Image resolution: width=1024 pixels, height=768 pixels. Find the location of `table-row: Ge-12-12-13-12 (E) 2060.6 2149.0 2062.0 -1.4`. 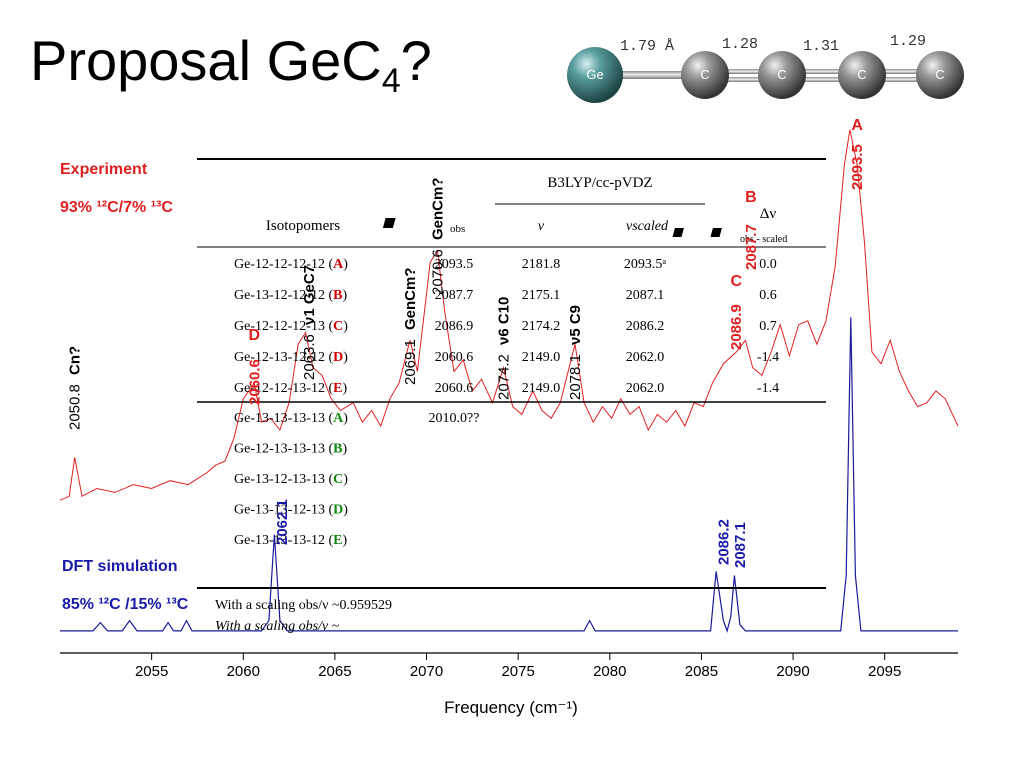

table-row: Ge-12-12-13-12 (E) 2060.6 2149.0 2062.0 -1.4 is located at coordinates (506, 388).